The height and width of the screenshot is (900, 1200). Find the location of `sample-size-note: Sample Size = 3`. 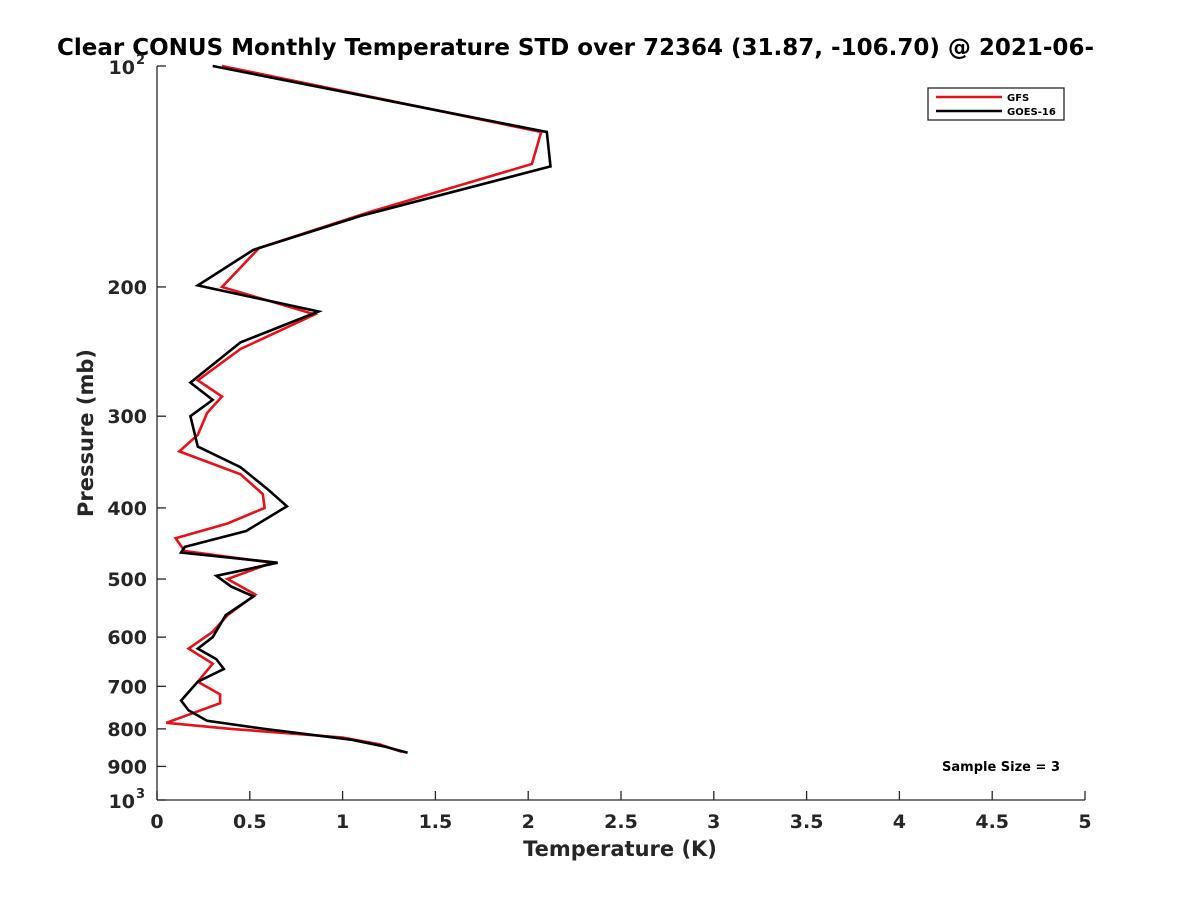

sample-size-note: Sample Size = 3 is located at coordinates (1001, 767).